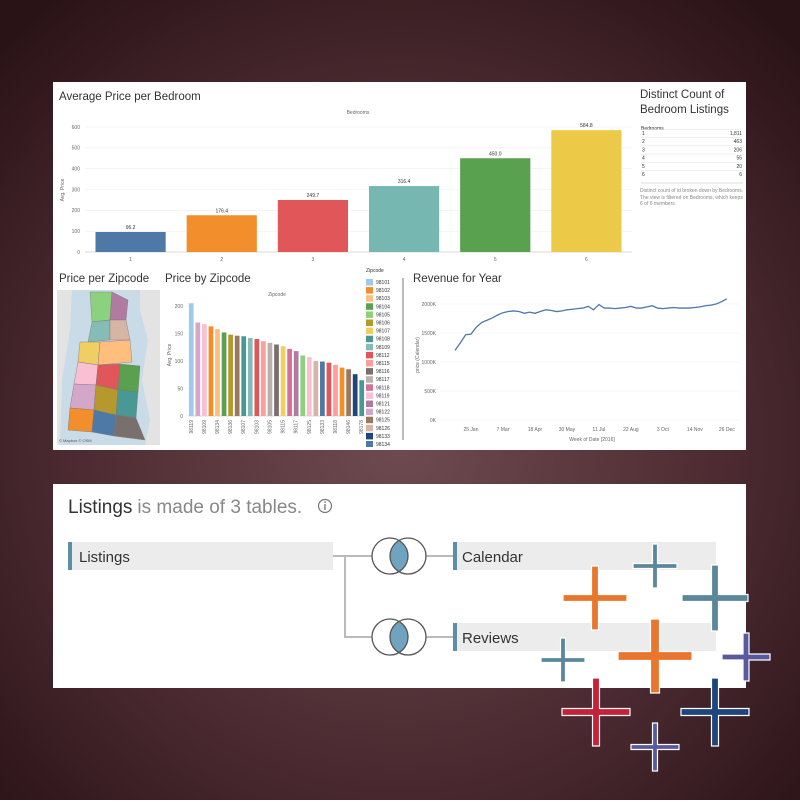 This screenshot has width=800, height=805. Describe the element at coordinates (738, 142) in the screenshot. I see `table-cell: 463` at that location.